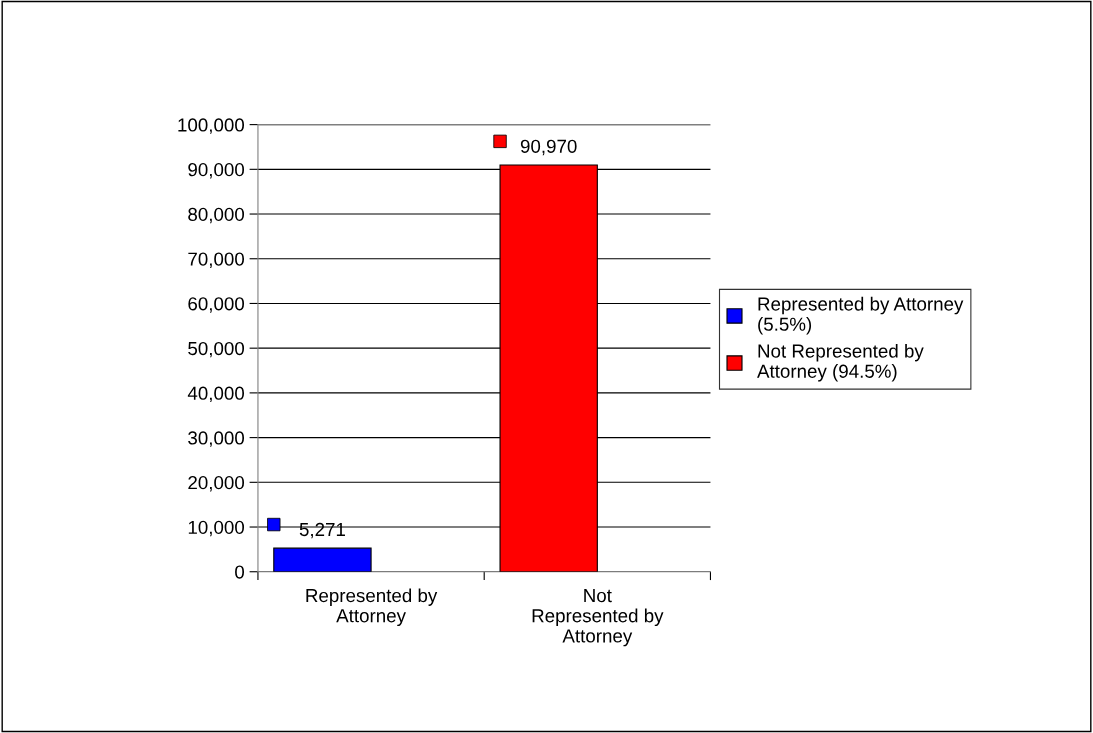  I want to click on y-tick-label: 30,000, so click(216, 439).